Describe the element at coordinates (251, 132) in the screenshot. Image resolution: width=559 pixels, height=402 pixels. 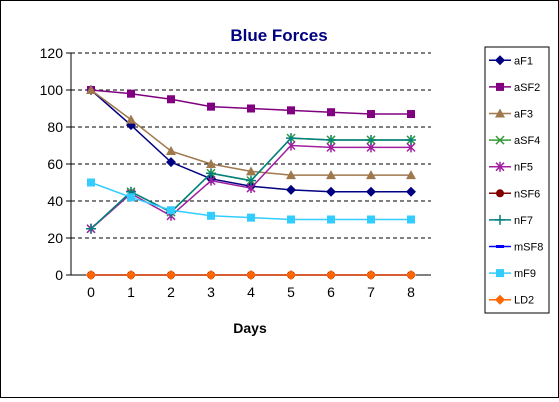
I see `series-aF3` at that location.